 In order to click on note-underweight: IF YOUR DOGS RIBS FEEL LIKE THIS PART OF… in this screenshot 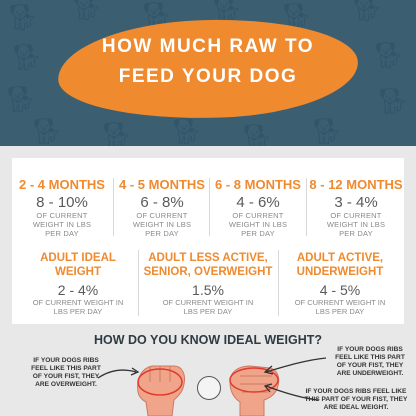, I will do `click(370, 361)`.